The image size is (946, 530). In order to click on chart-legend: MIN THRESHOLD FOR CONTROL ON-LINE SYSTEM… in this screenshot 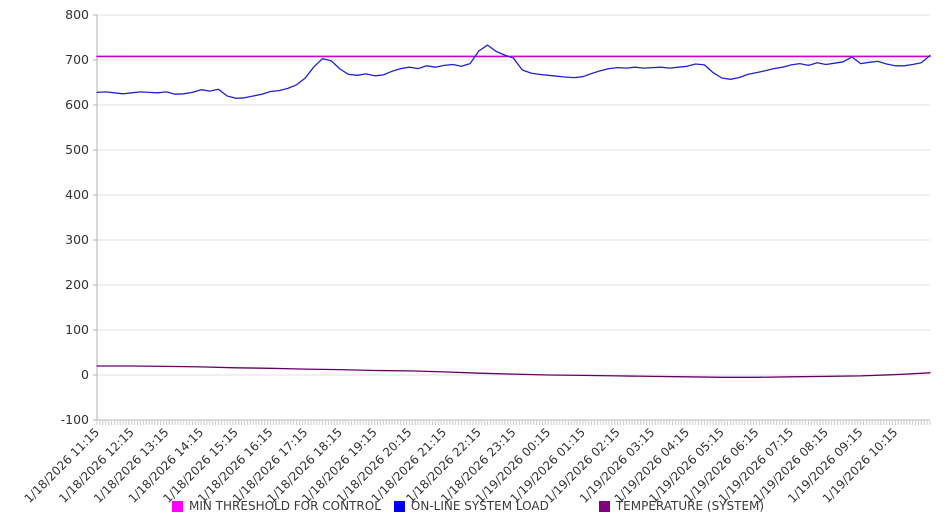, I will do `click(468, 506)`.